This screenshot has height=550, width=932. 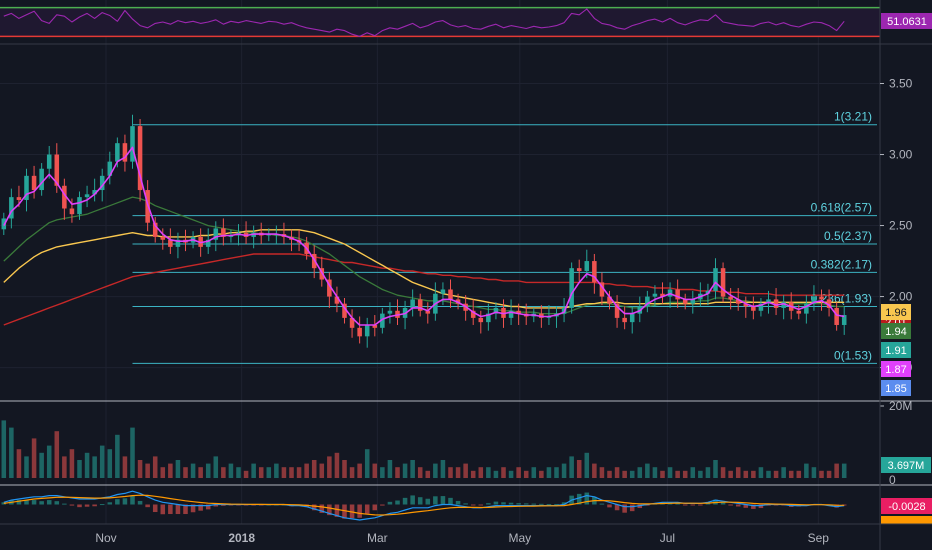 What do you see at coordinates (906, 465) in the screenshot?
I see `volume-value-badge` at bounding box center [906, 465].